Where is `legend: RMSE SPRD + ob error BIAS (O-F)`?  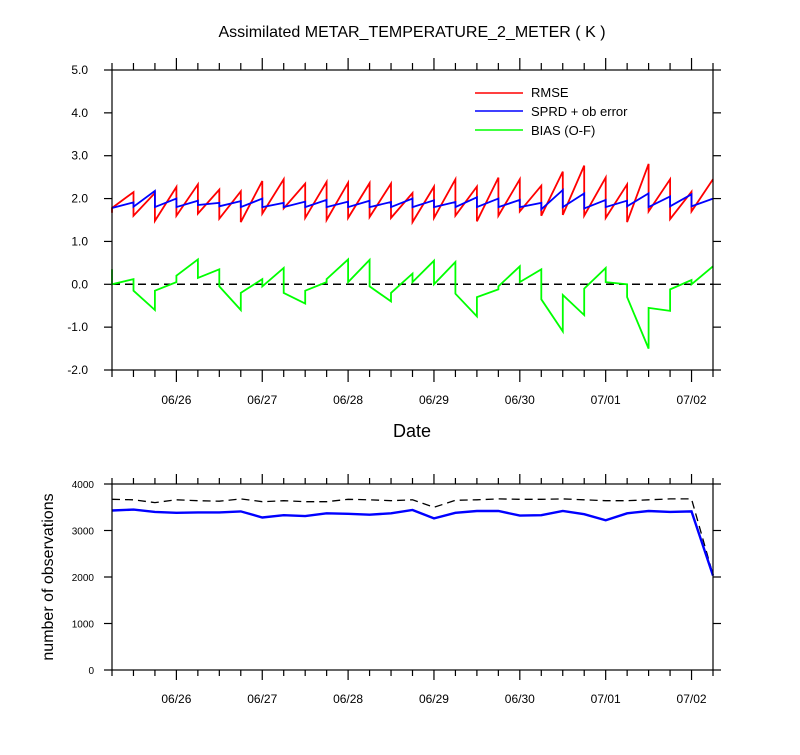 legend: RMSE SPRD + ob error BIAS (O-F) is located at coordinates (551, 111).